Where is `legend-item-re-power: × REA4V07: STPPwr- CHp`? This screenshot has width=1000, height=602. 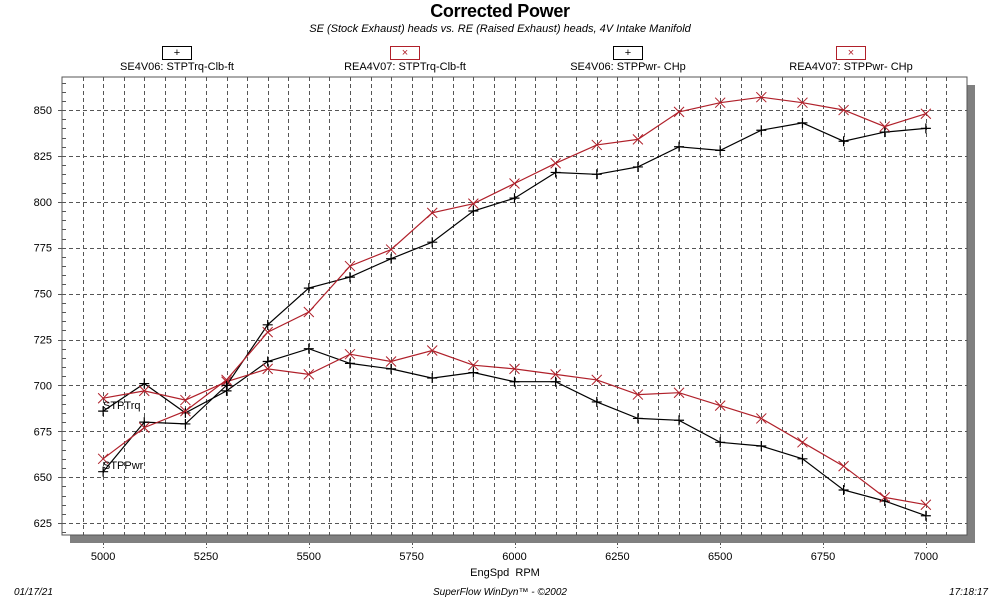
legend-item-re-power: × REA4V07: STPPwr- CHp is located at coordinates (851, 59).